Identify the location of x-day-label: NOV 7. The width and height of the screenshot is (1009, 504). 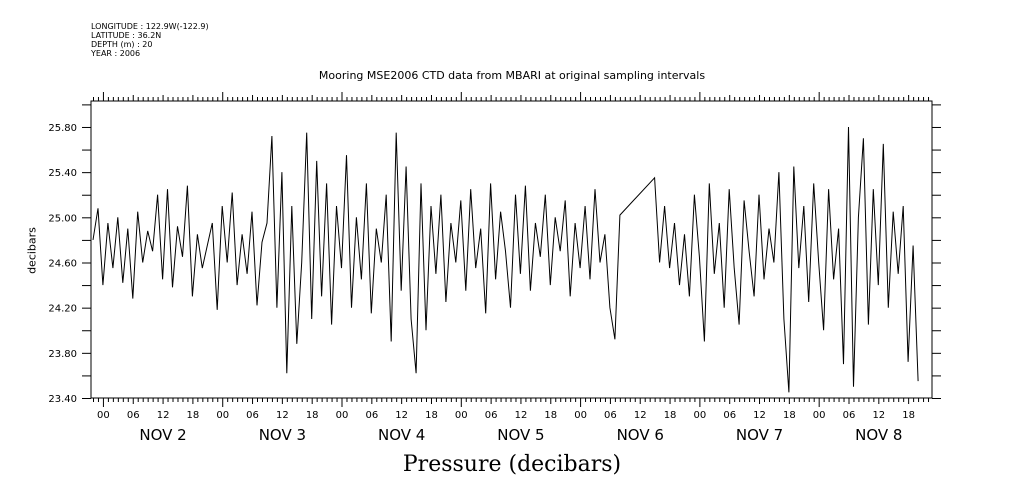
(759, 435).